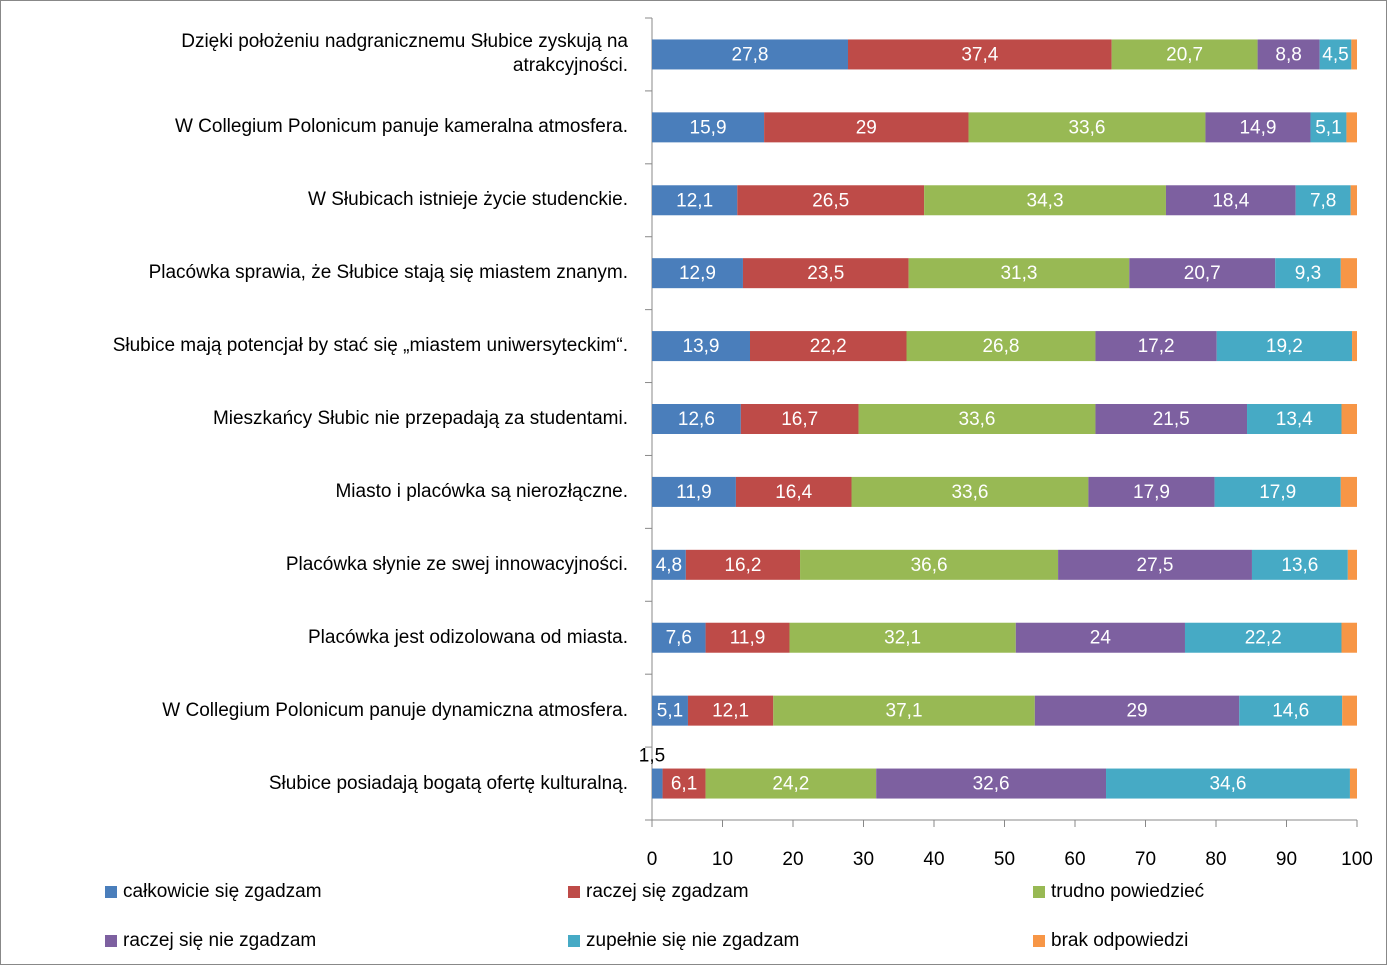 This screenshot has height=965, width=1387. I want to click on data-label: 34,6, so click(1227, 784).